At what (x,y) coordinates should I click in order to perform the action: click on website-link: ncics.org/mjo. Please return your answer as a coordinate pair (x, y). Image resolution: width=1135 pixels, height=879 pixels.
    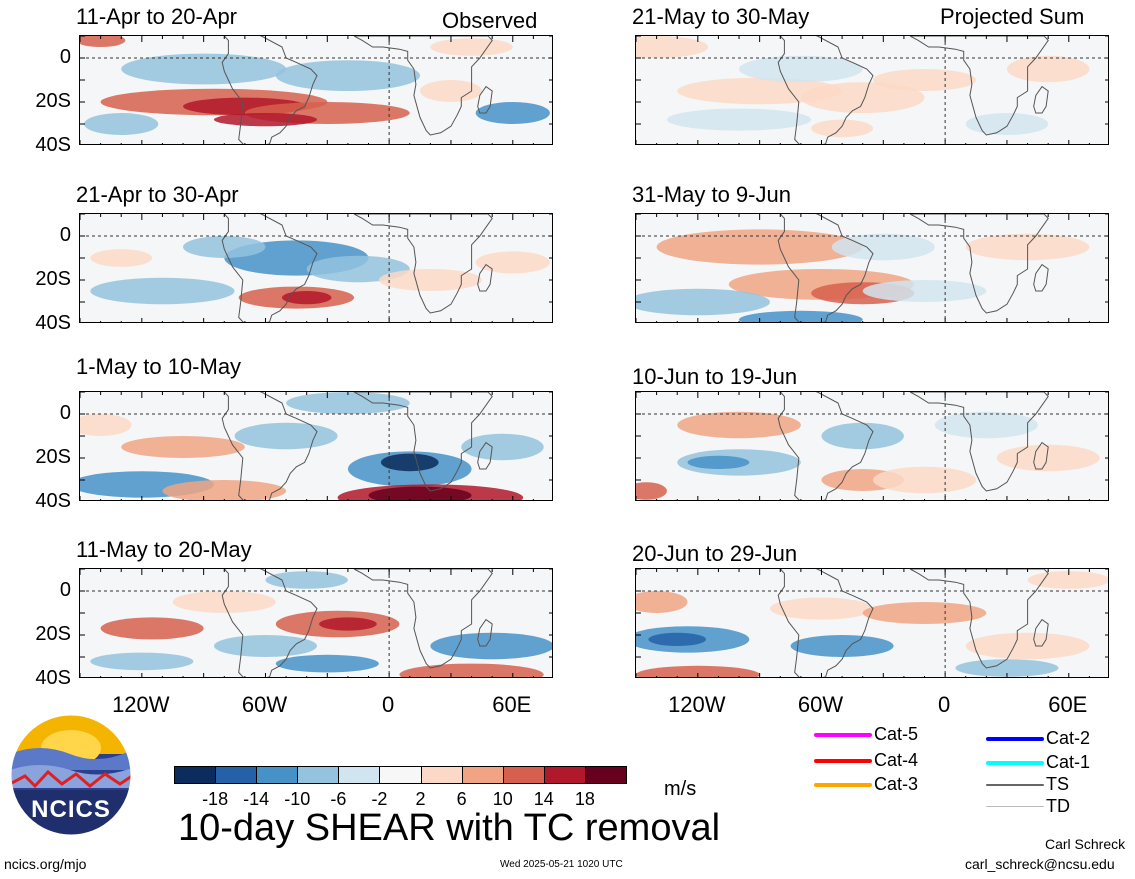
    Looking at the image, I should click on (45, 864).